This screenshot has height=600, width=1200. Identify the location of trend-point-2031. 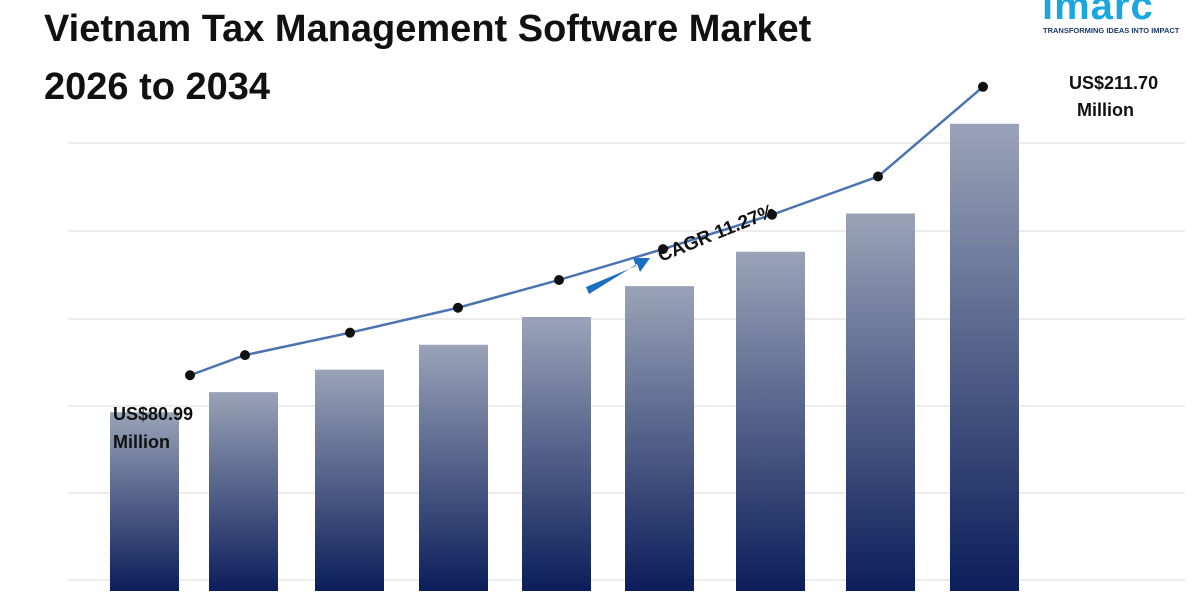
(663, 249).